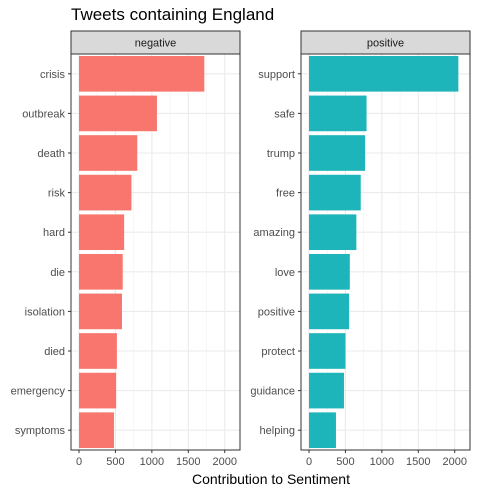  Describe the element at coordinates (43, 114) in the screenshot. I see `category-label-outbreak: outbreak` at that location.